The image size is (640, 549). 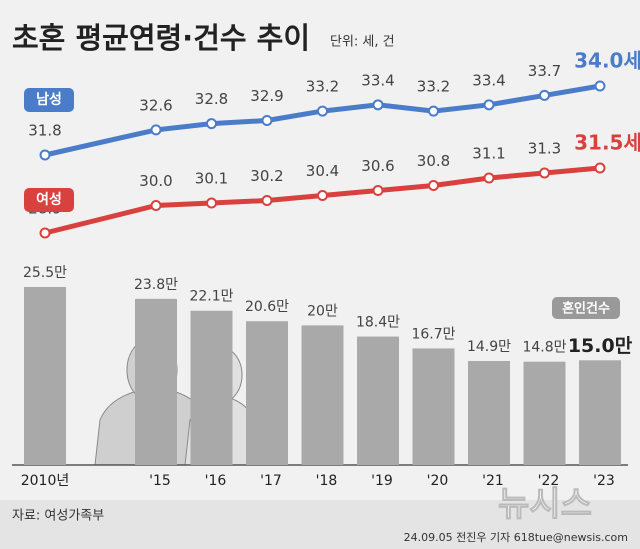 I want to click on value-label: 30.6, so click(x=377, y=166).